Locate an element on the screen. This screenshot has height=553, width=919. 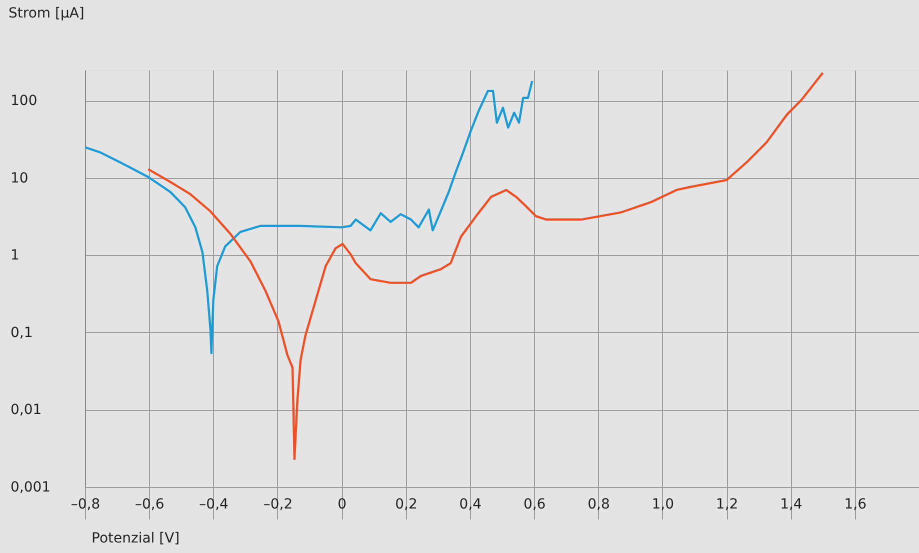
x-tick-label: –0,8 is located at coordinates (85, 504).